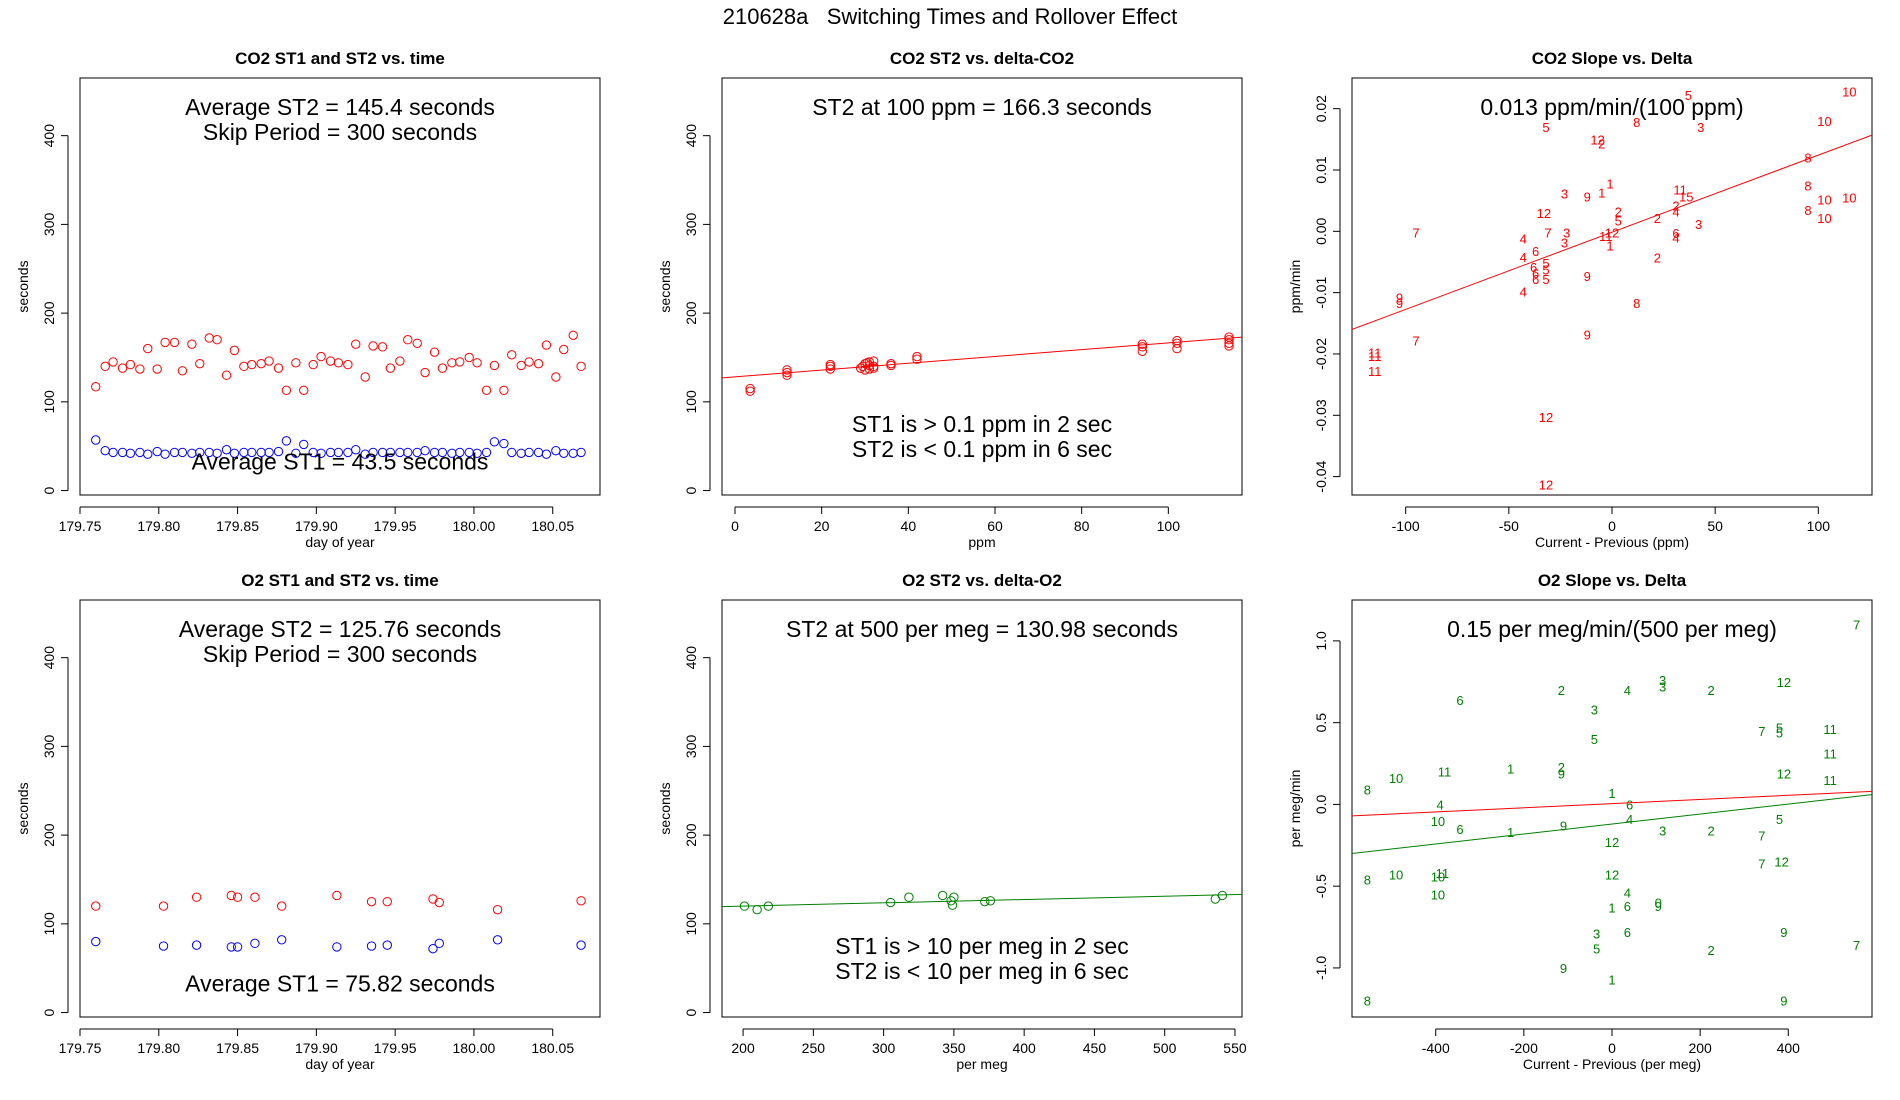  What do you see at coordinates (909, 526) in the screenshot?
I see `x-tick-label: 40` at bounding box center [909, 526].